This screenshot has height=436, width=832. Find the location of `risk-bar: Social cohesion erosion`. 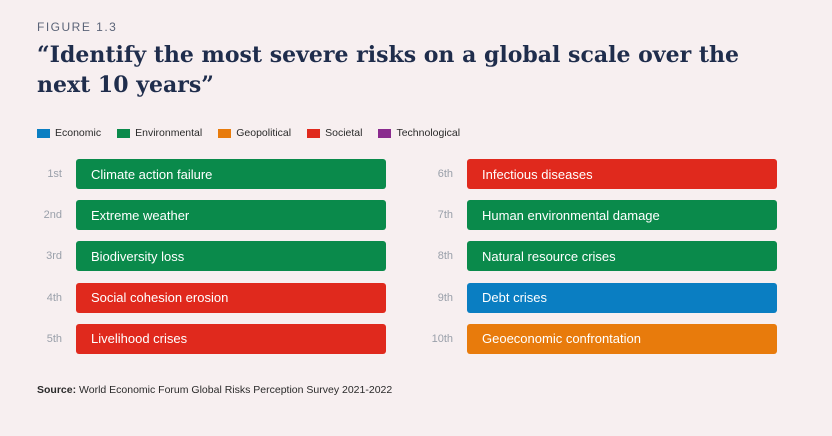

risk-bar: Social cohesion erosion is located at coordinates (231, 297).